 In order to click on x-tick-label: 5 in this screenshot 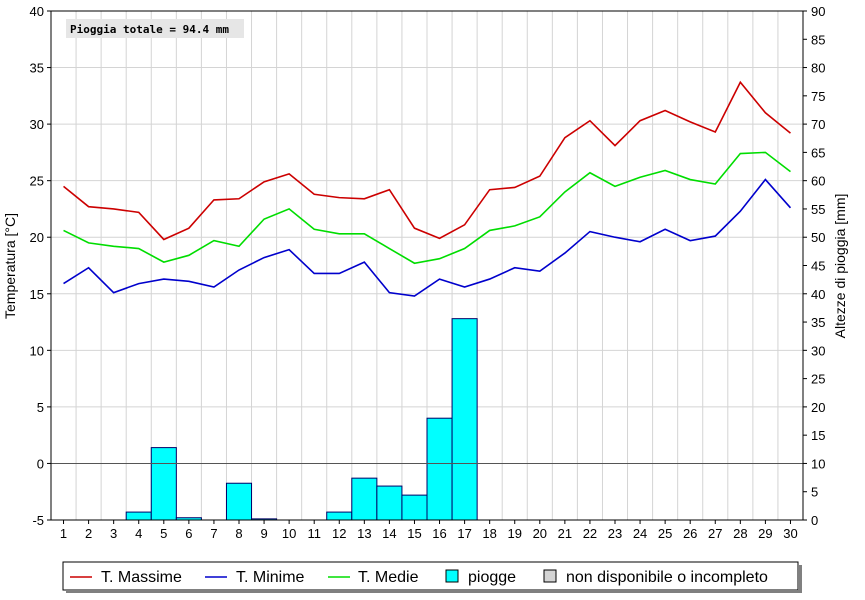, I will do `click(163, 533)`.